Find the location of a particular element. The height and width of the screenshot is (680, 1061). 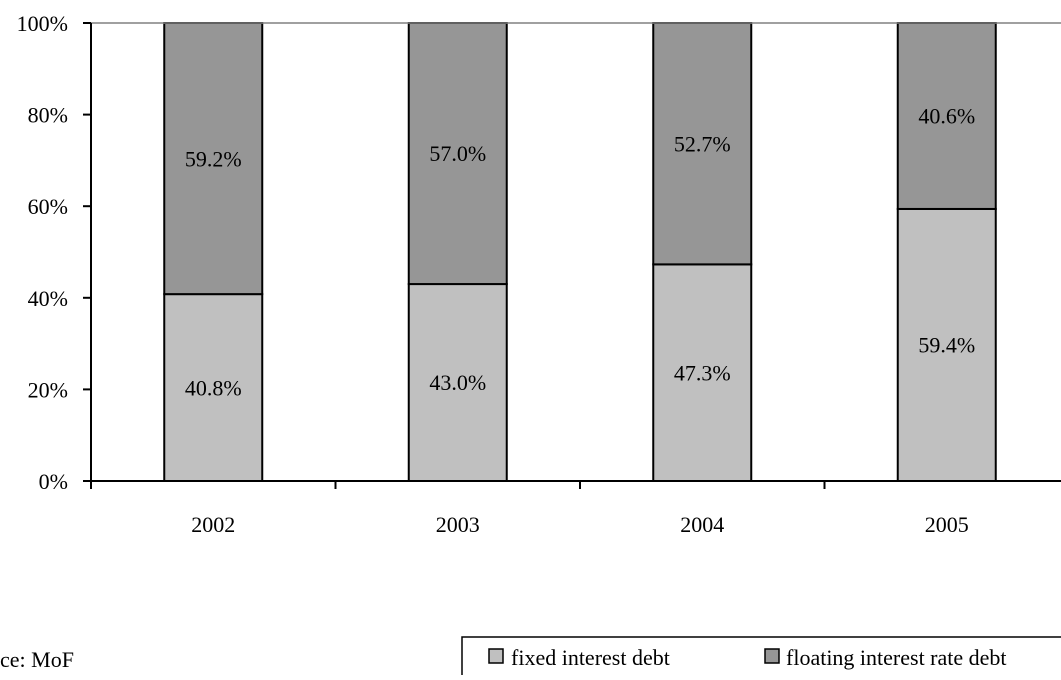

y-tick-label: 80% is located at coordinates (48, 115).